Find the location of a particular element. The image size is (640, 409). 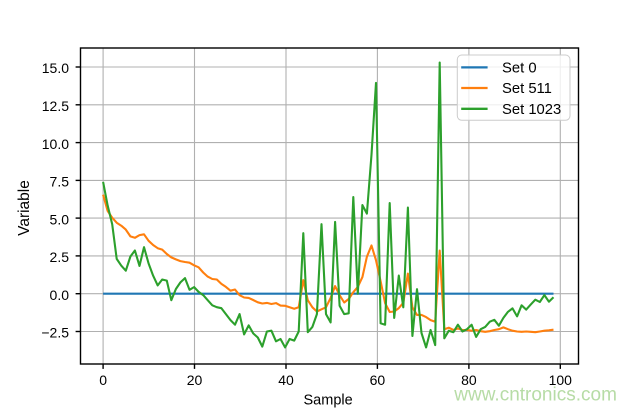

svg-text: 0 is located at coordinates (103, 380).